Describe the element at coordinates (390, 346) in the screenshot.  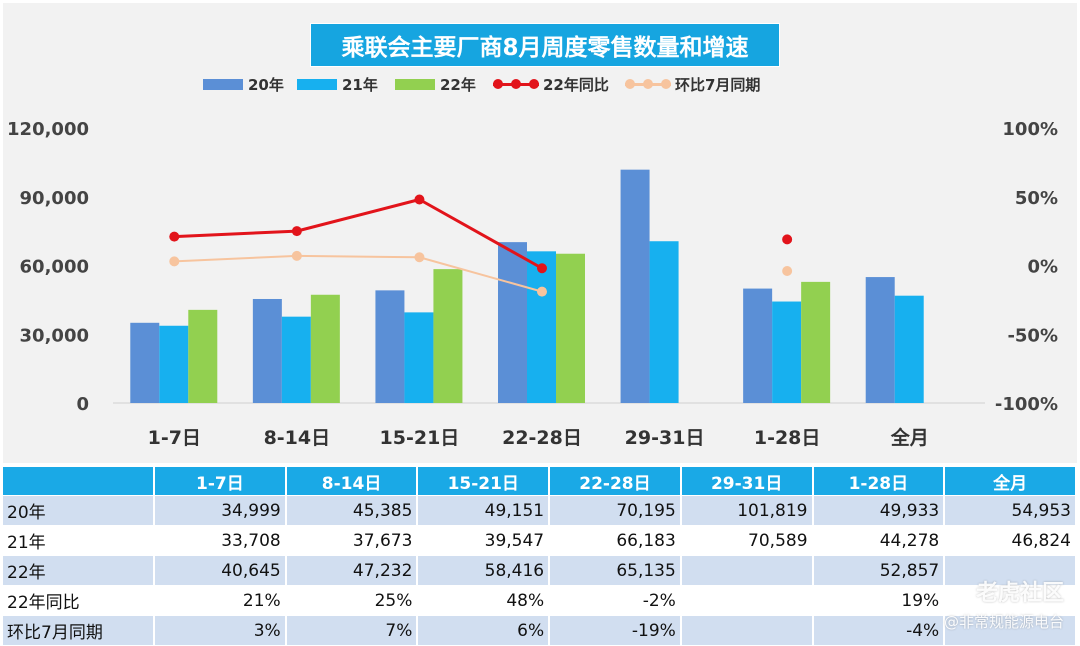
I see `bar-20年-15-21日` at that location.